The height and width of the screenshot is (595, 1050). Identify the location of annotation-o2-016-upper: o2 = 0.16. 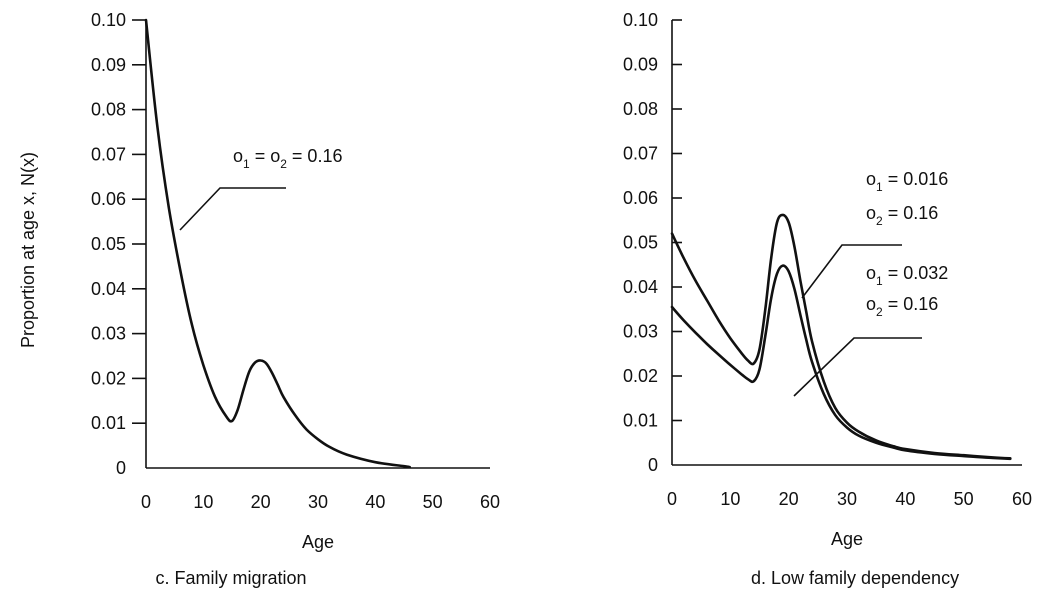
(902, 215).